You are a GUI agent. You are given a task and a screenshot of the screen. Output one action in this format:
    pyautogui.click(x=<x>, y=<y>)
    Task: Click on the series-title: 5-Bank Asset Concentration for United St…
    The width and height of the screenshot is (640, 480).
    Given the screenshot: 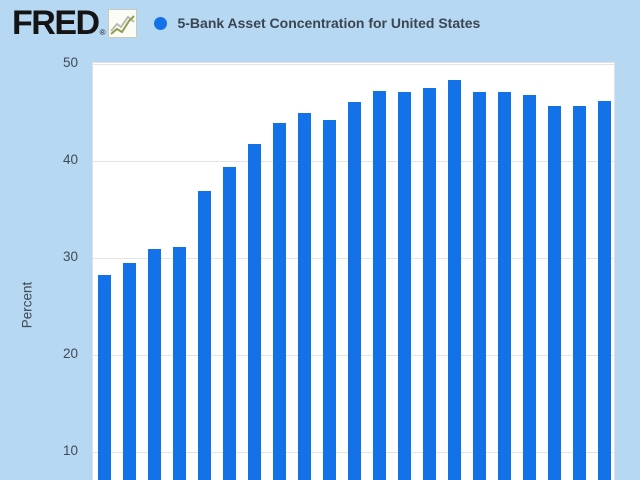 What is the action you would take?
    pyautogui.click(x=329, y=23)
    